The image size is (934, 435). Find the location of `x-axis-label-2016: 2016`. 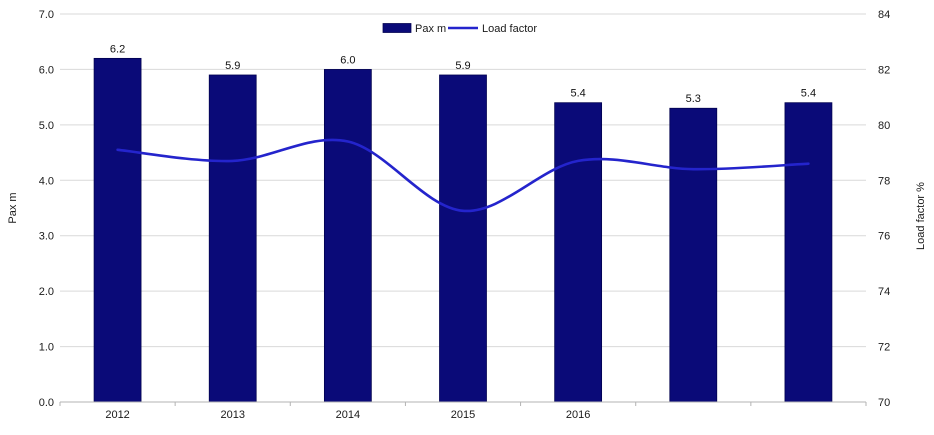

x-axis-label-2016: 2016 is located at coordinates (578, 415).